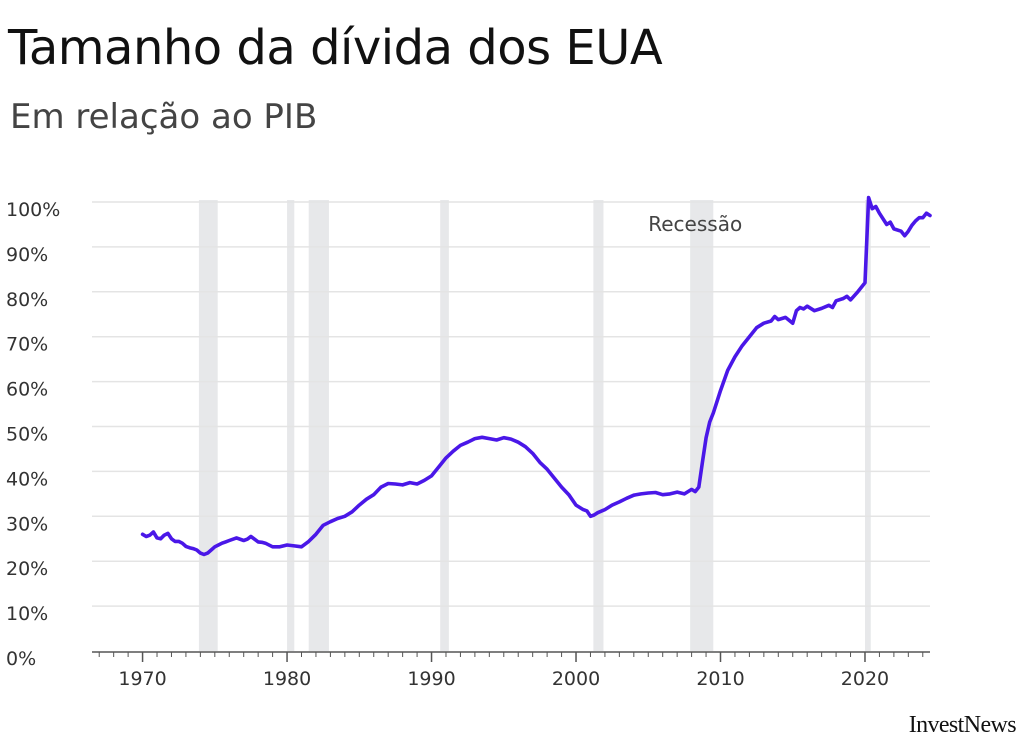 This screenshot has width=1024, height=743. I want to click on y-tick-label: 60%, so click(27, 390).